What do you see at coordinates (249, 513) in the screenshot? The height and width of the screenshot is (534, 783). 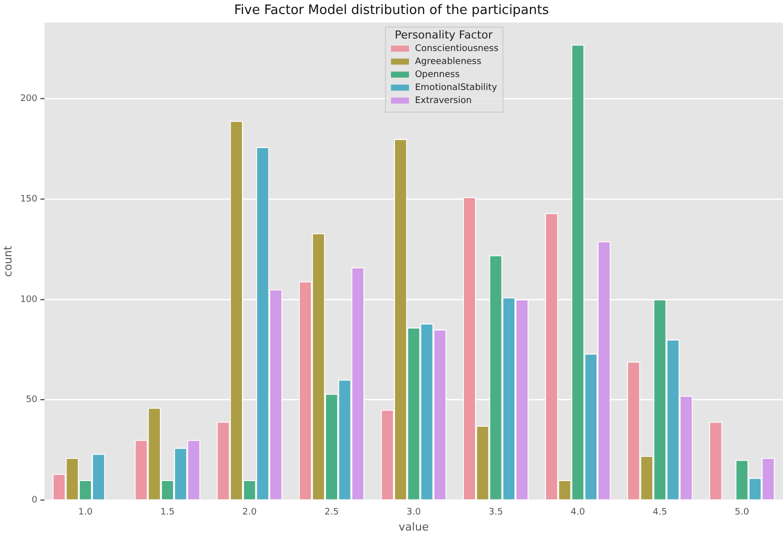 I see `x-tick-label: 2.0` at bounding box center [249, 513].